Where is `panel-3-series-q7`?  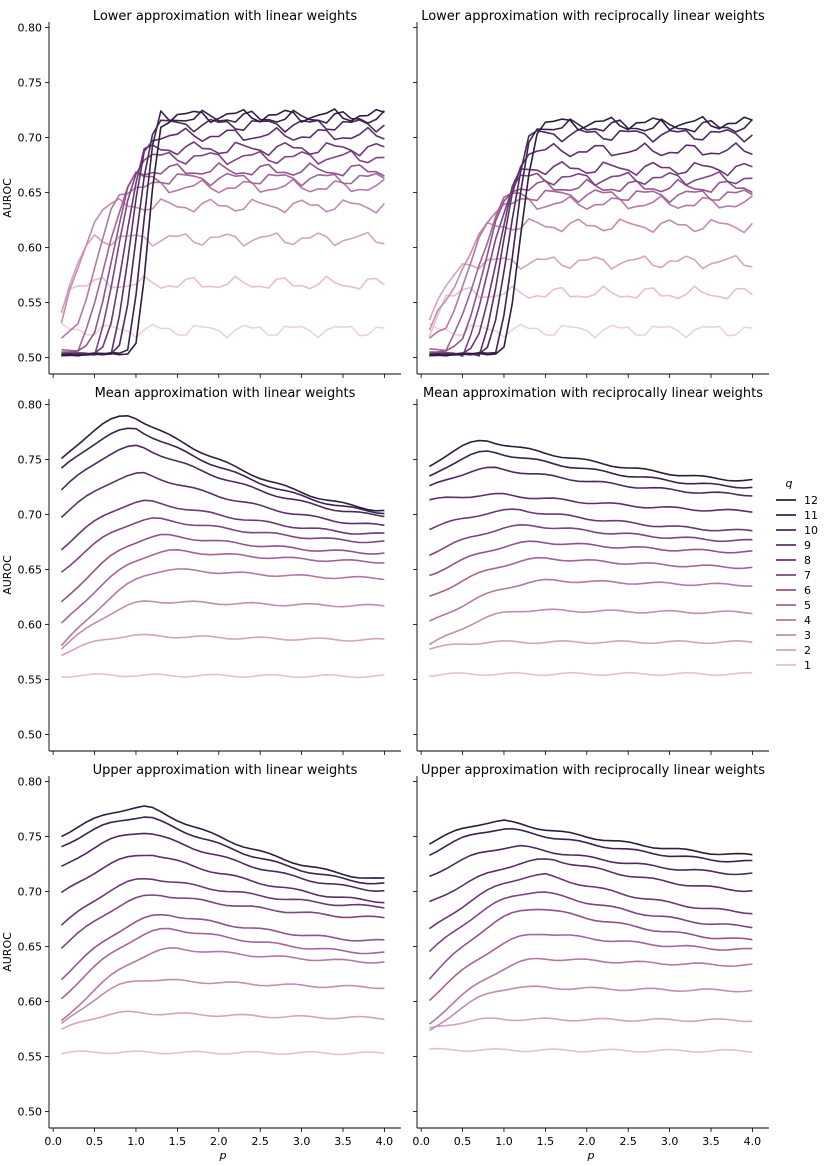
panel-3-series-q7 is located at coordinates (222, 545).